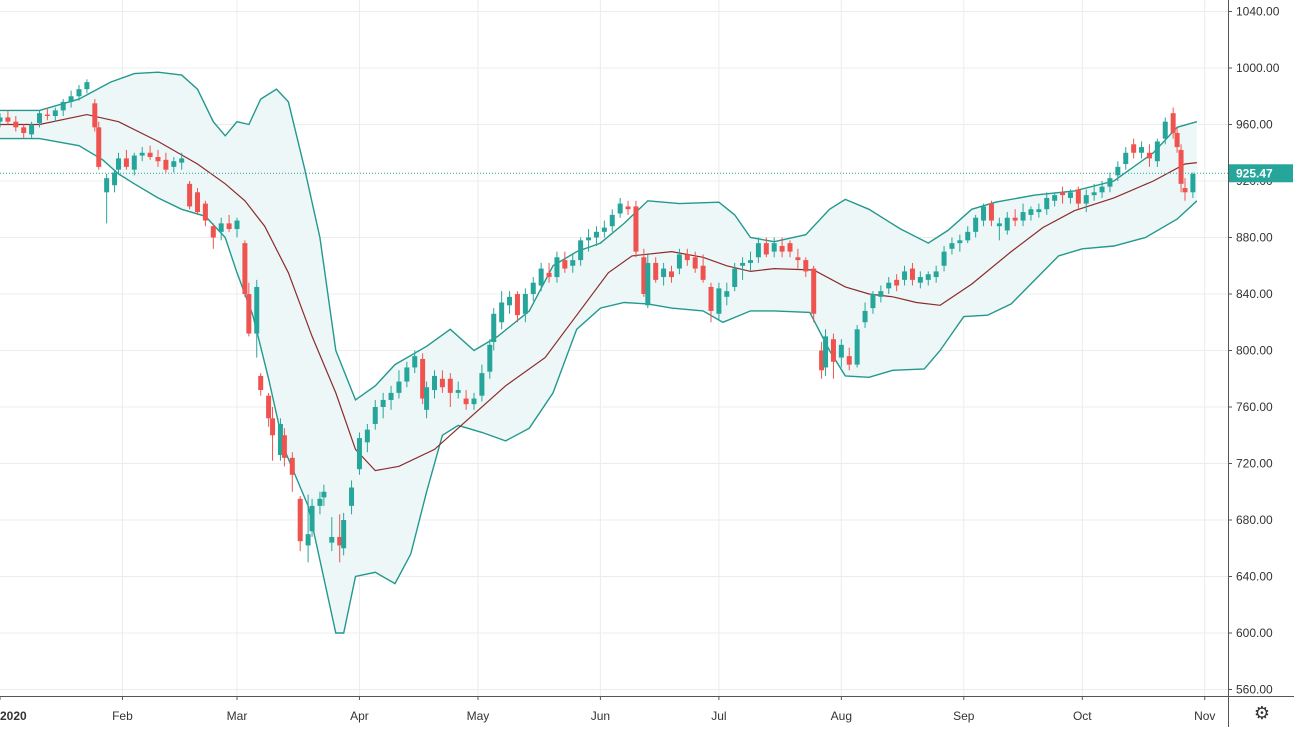 This screenshot has width=1294, height=732. I want to click on settings-gear-icon: ⚙, so click(1262, 713).